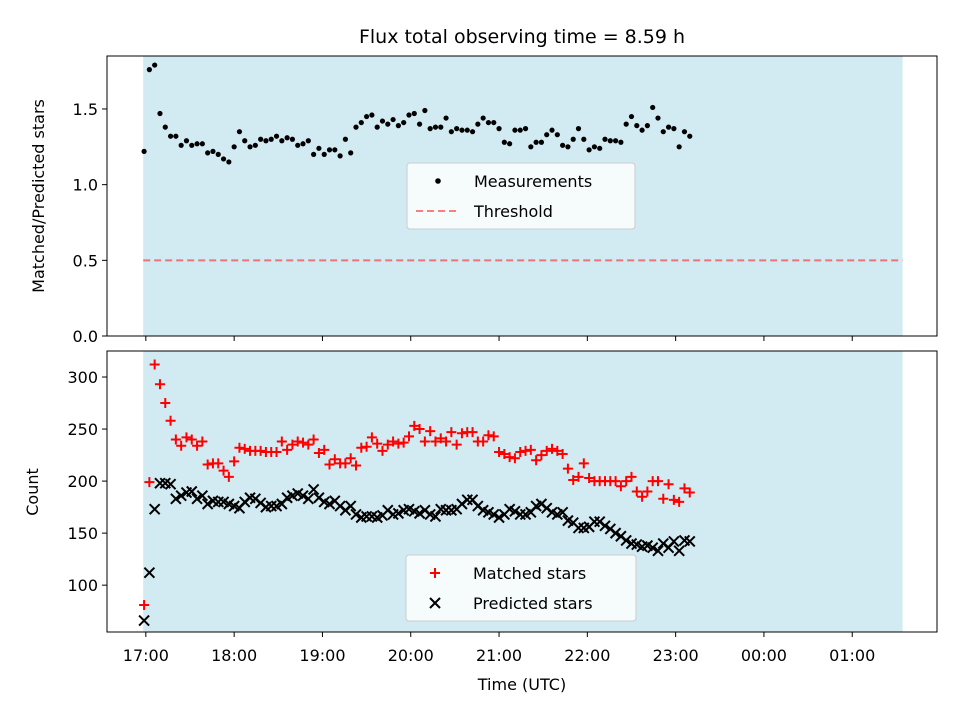 This screenshot has height=720, width=960. What do you see at coordinates (521, 196) in the screenshot?
I see `top-legend-box` at bounding box center [521, 196].